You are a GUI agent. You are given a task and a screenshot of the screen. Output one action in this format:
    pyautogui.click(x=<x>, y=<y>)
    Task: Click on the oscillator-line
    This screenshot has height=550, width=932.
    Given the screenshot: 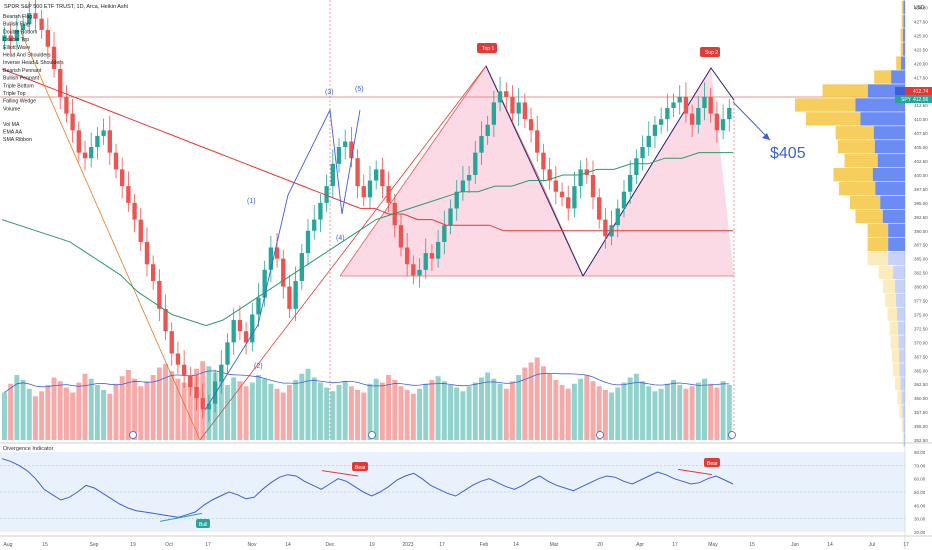 What is the action you would take?
    pyautogui.click(x=367, y=488)
    